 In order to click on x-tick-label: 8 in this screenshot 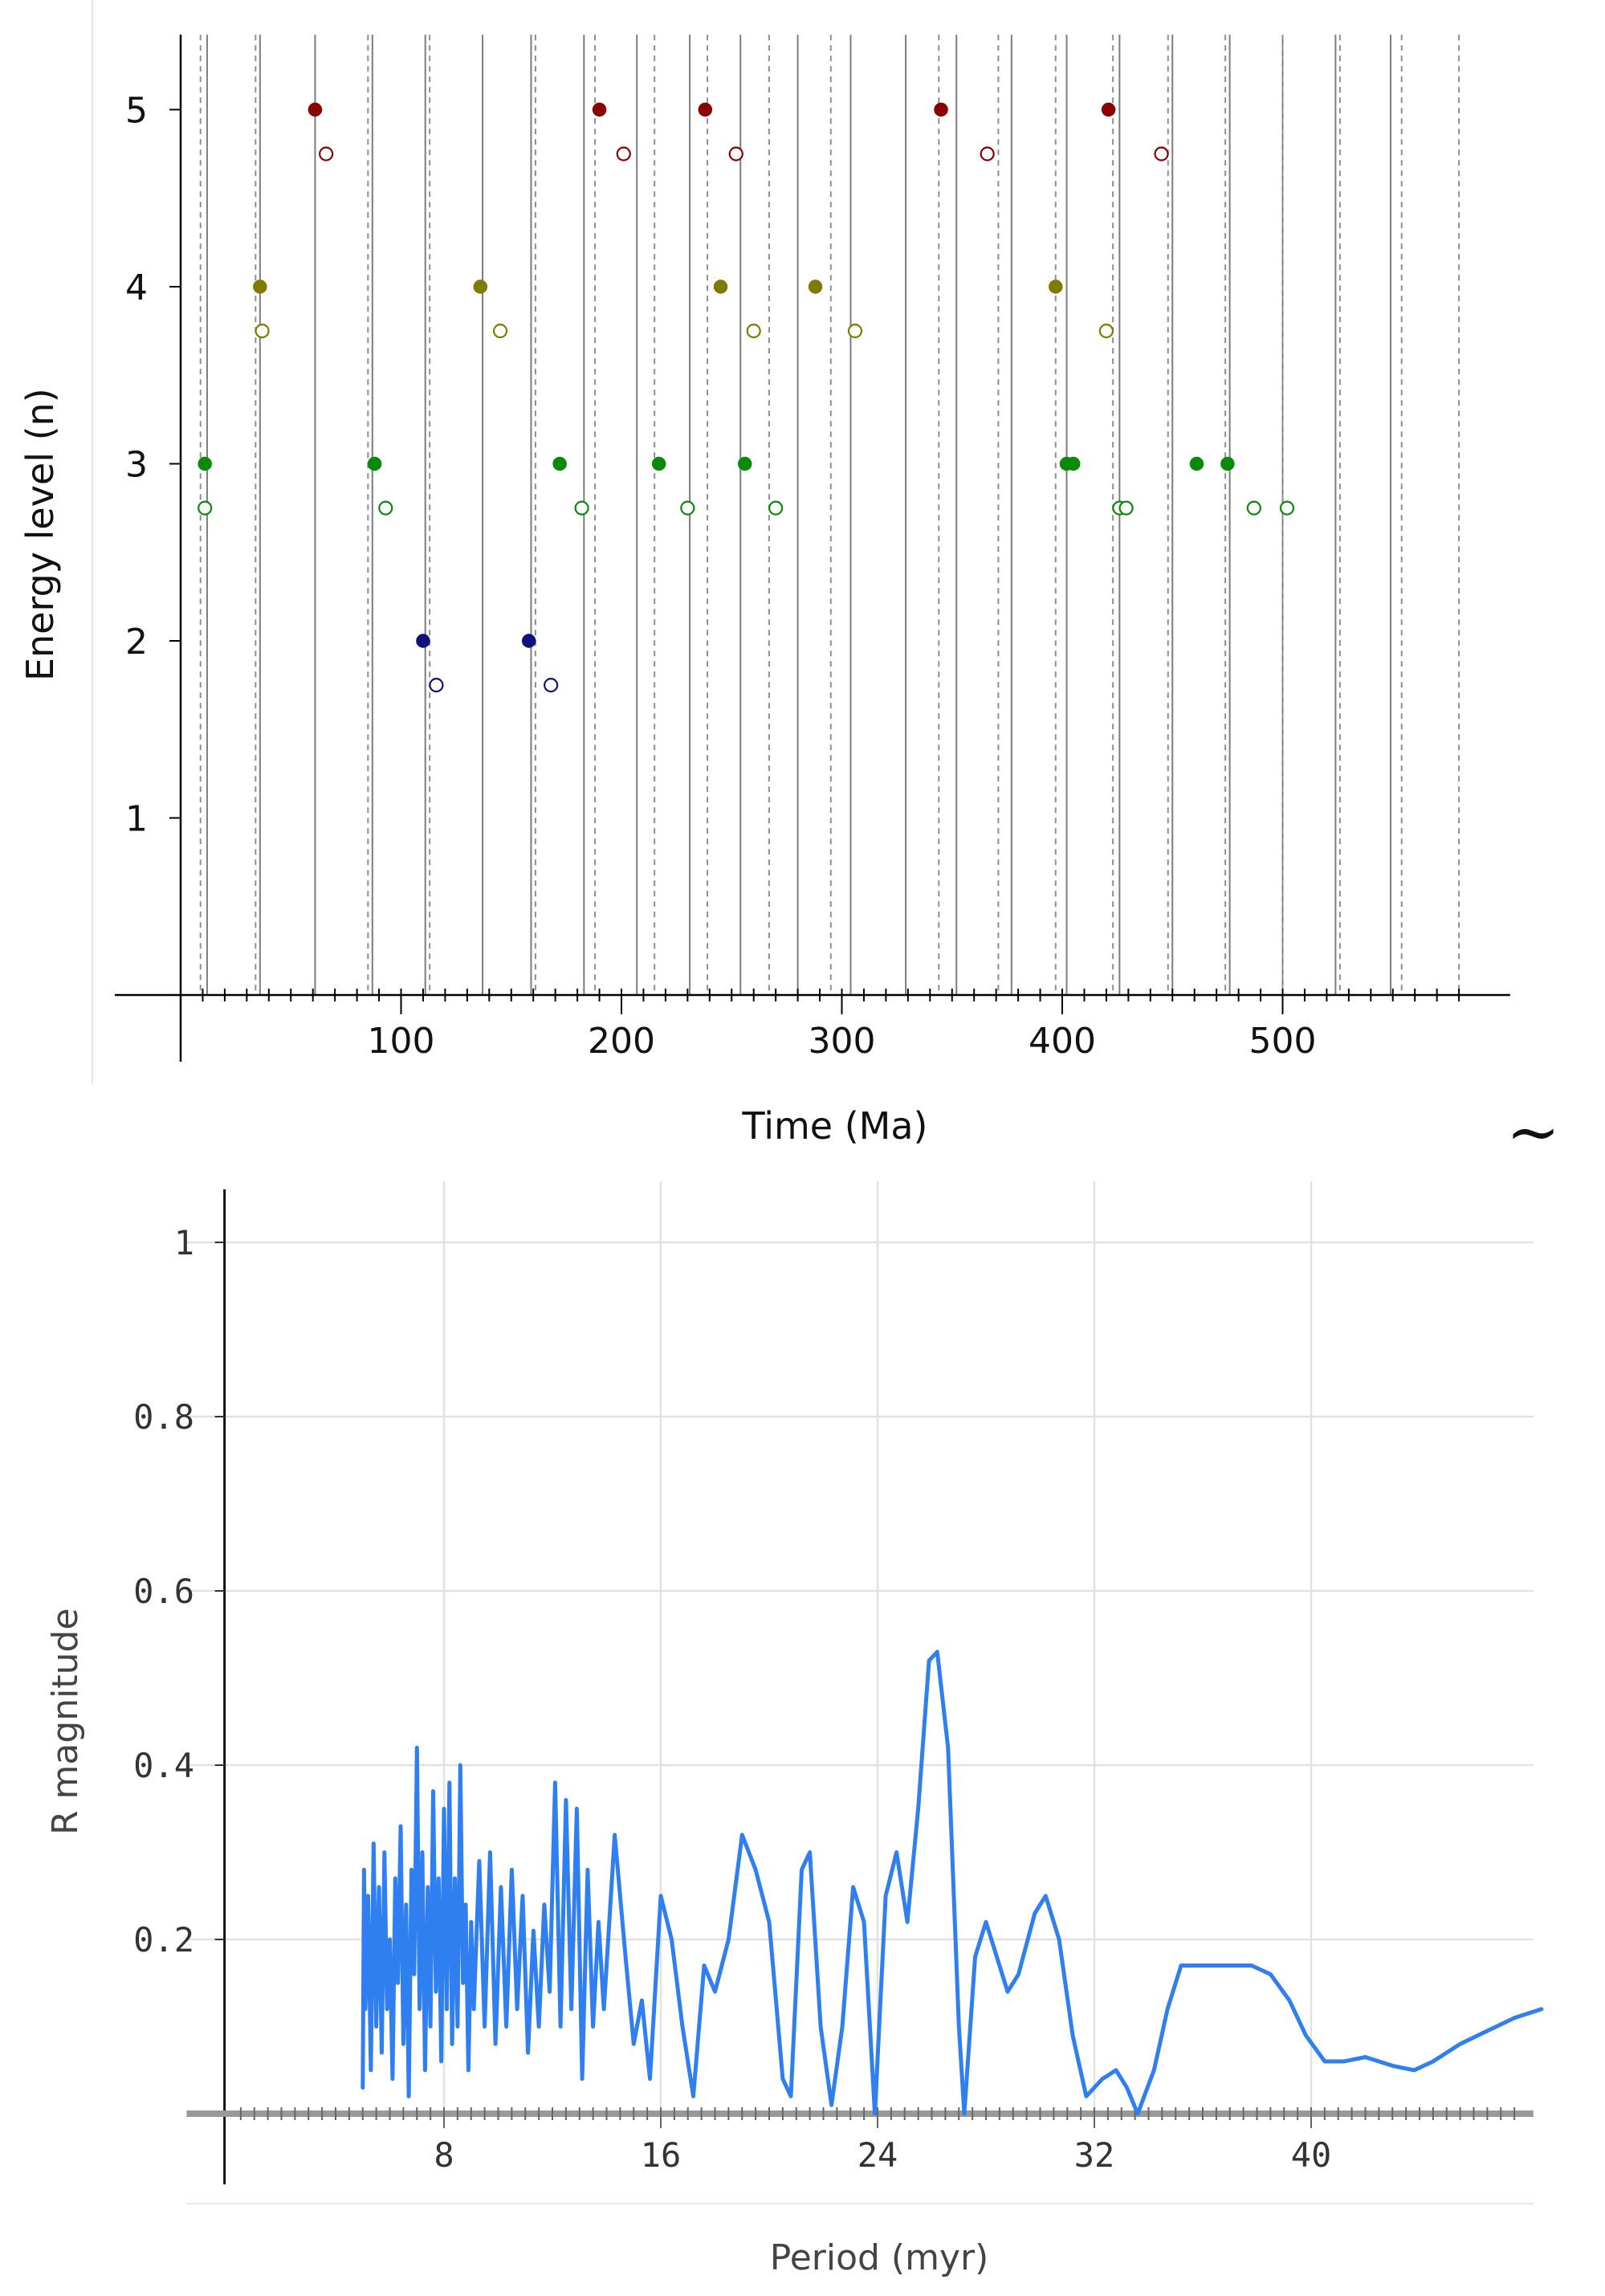, I will do `click(444, 2155)`.